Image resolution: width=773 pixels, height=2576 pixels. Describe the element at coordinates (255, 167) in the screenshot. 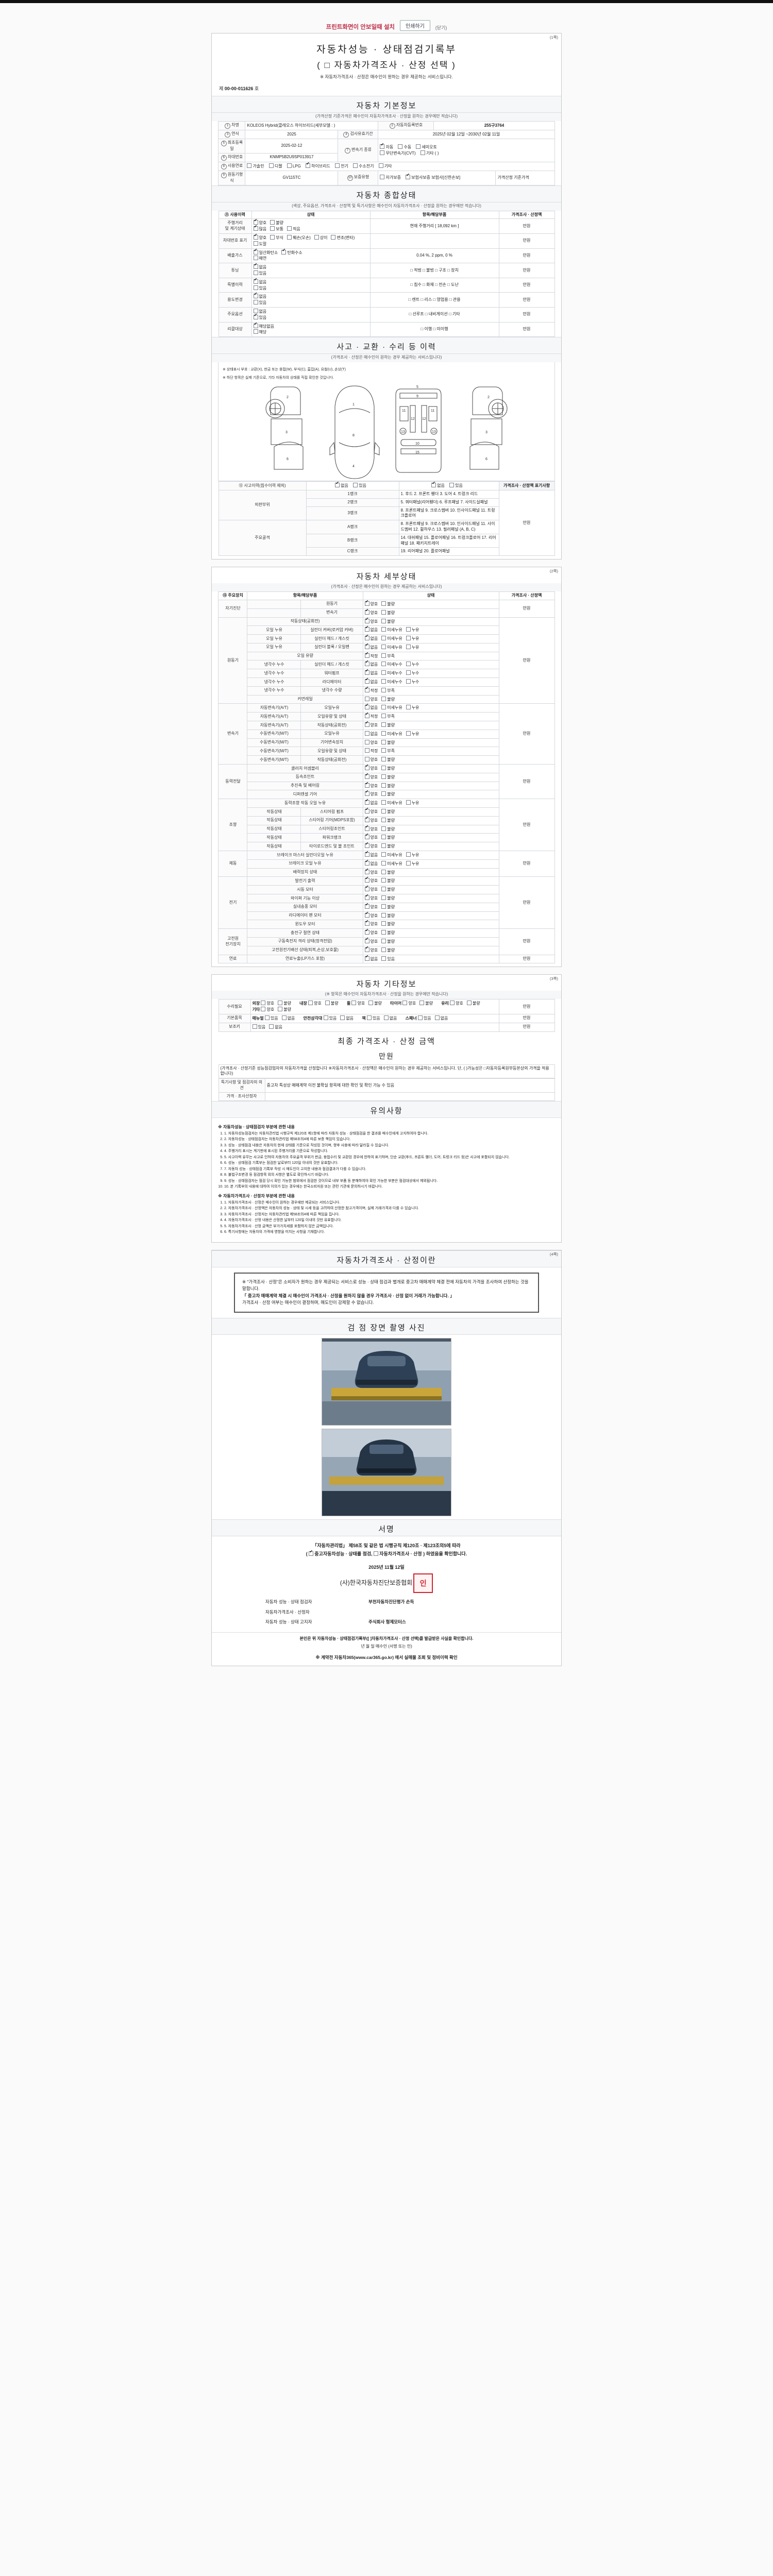

I see `checkbox-fuel-gasoline: 가솔린` at that location.